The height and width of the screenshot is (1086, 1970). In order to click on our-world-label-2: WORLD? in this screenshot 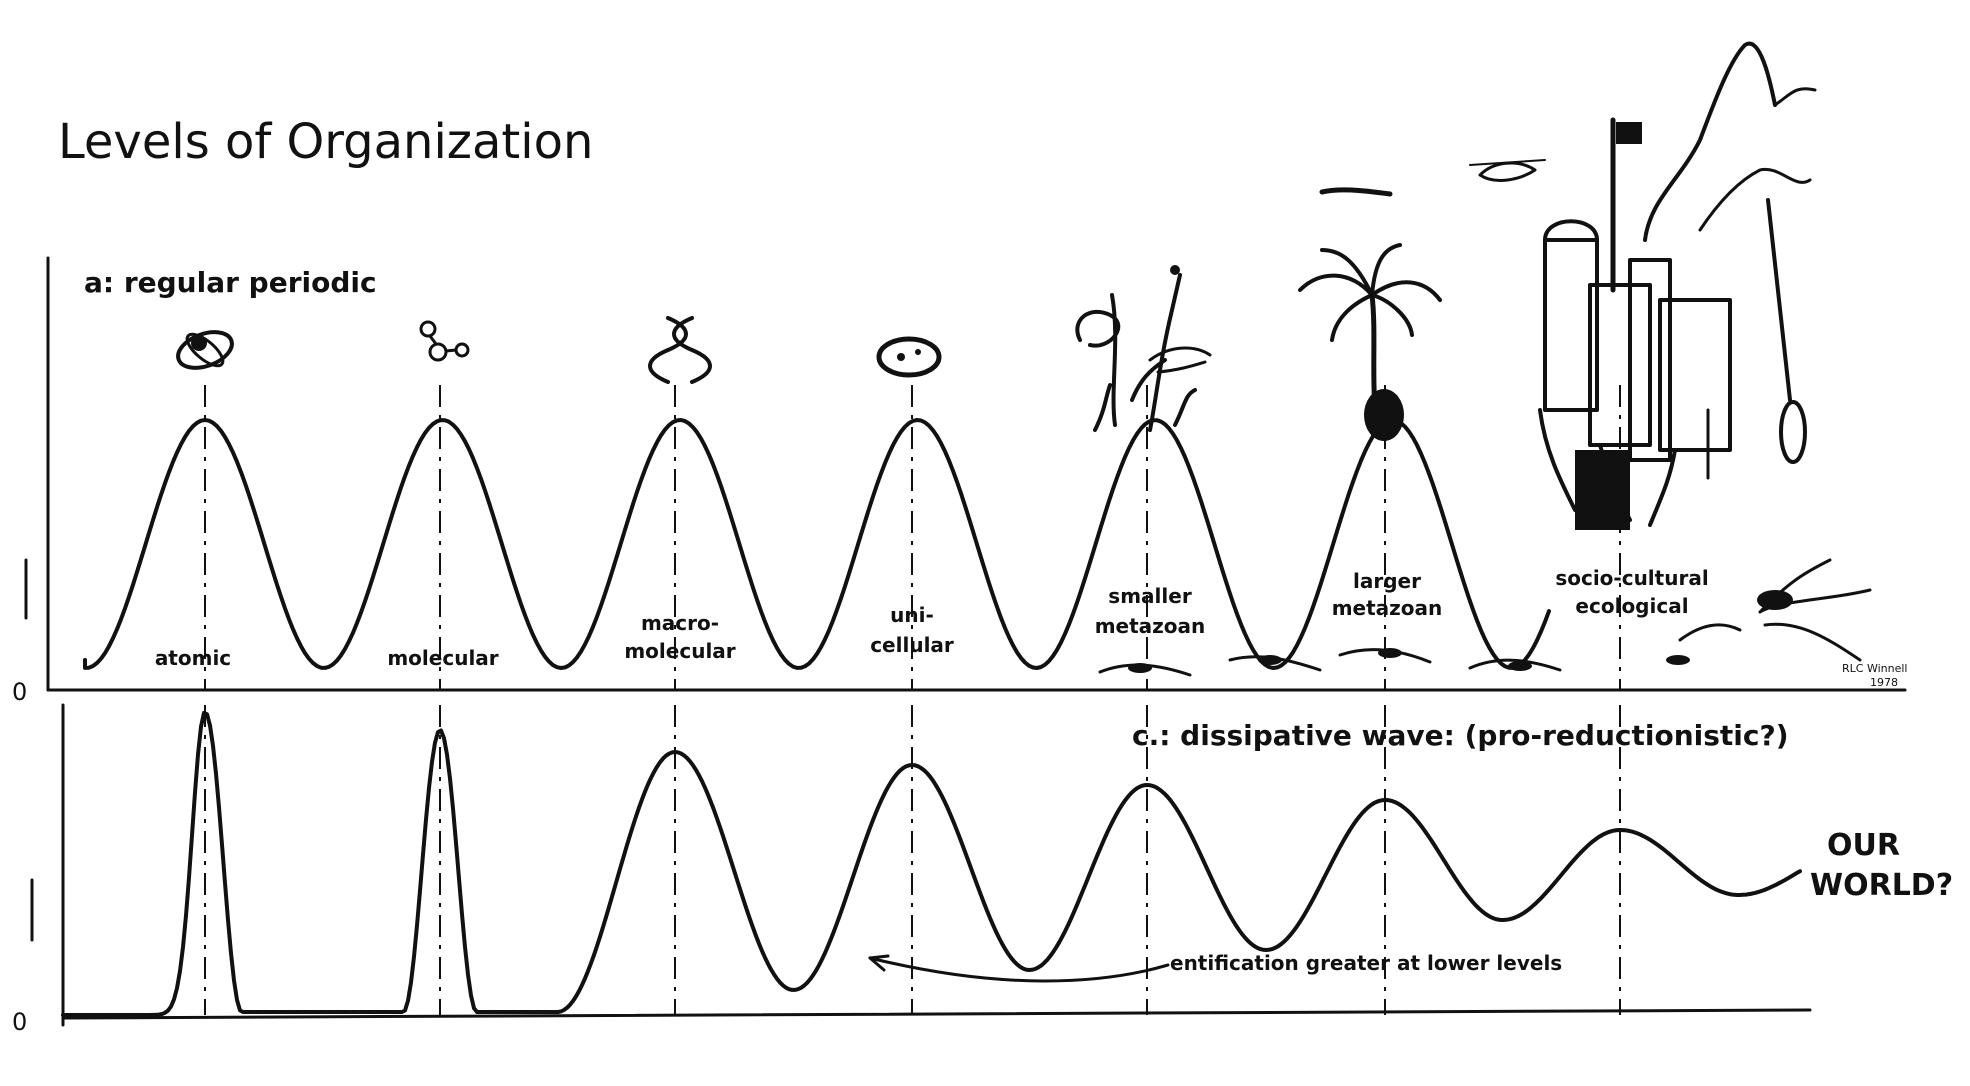, I will do `click(1881, 885)`.